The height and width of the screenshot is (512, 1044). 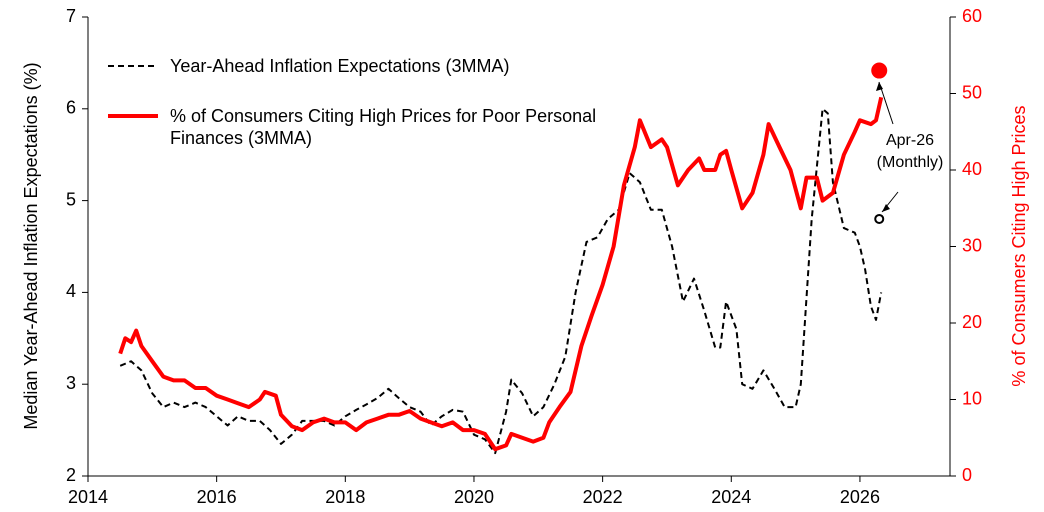 I want to click on y2-tick-label: 30, so click(x=972, y=245).